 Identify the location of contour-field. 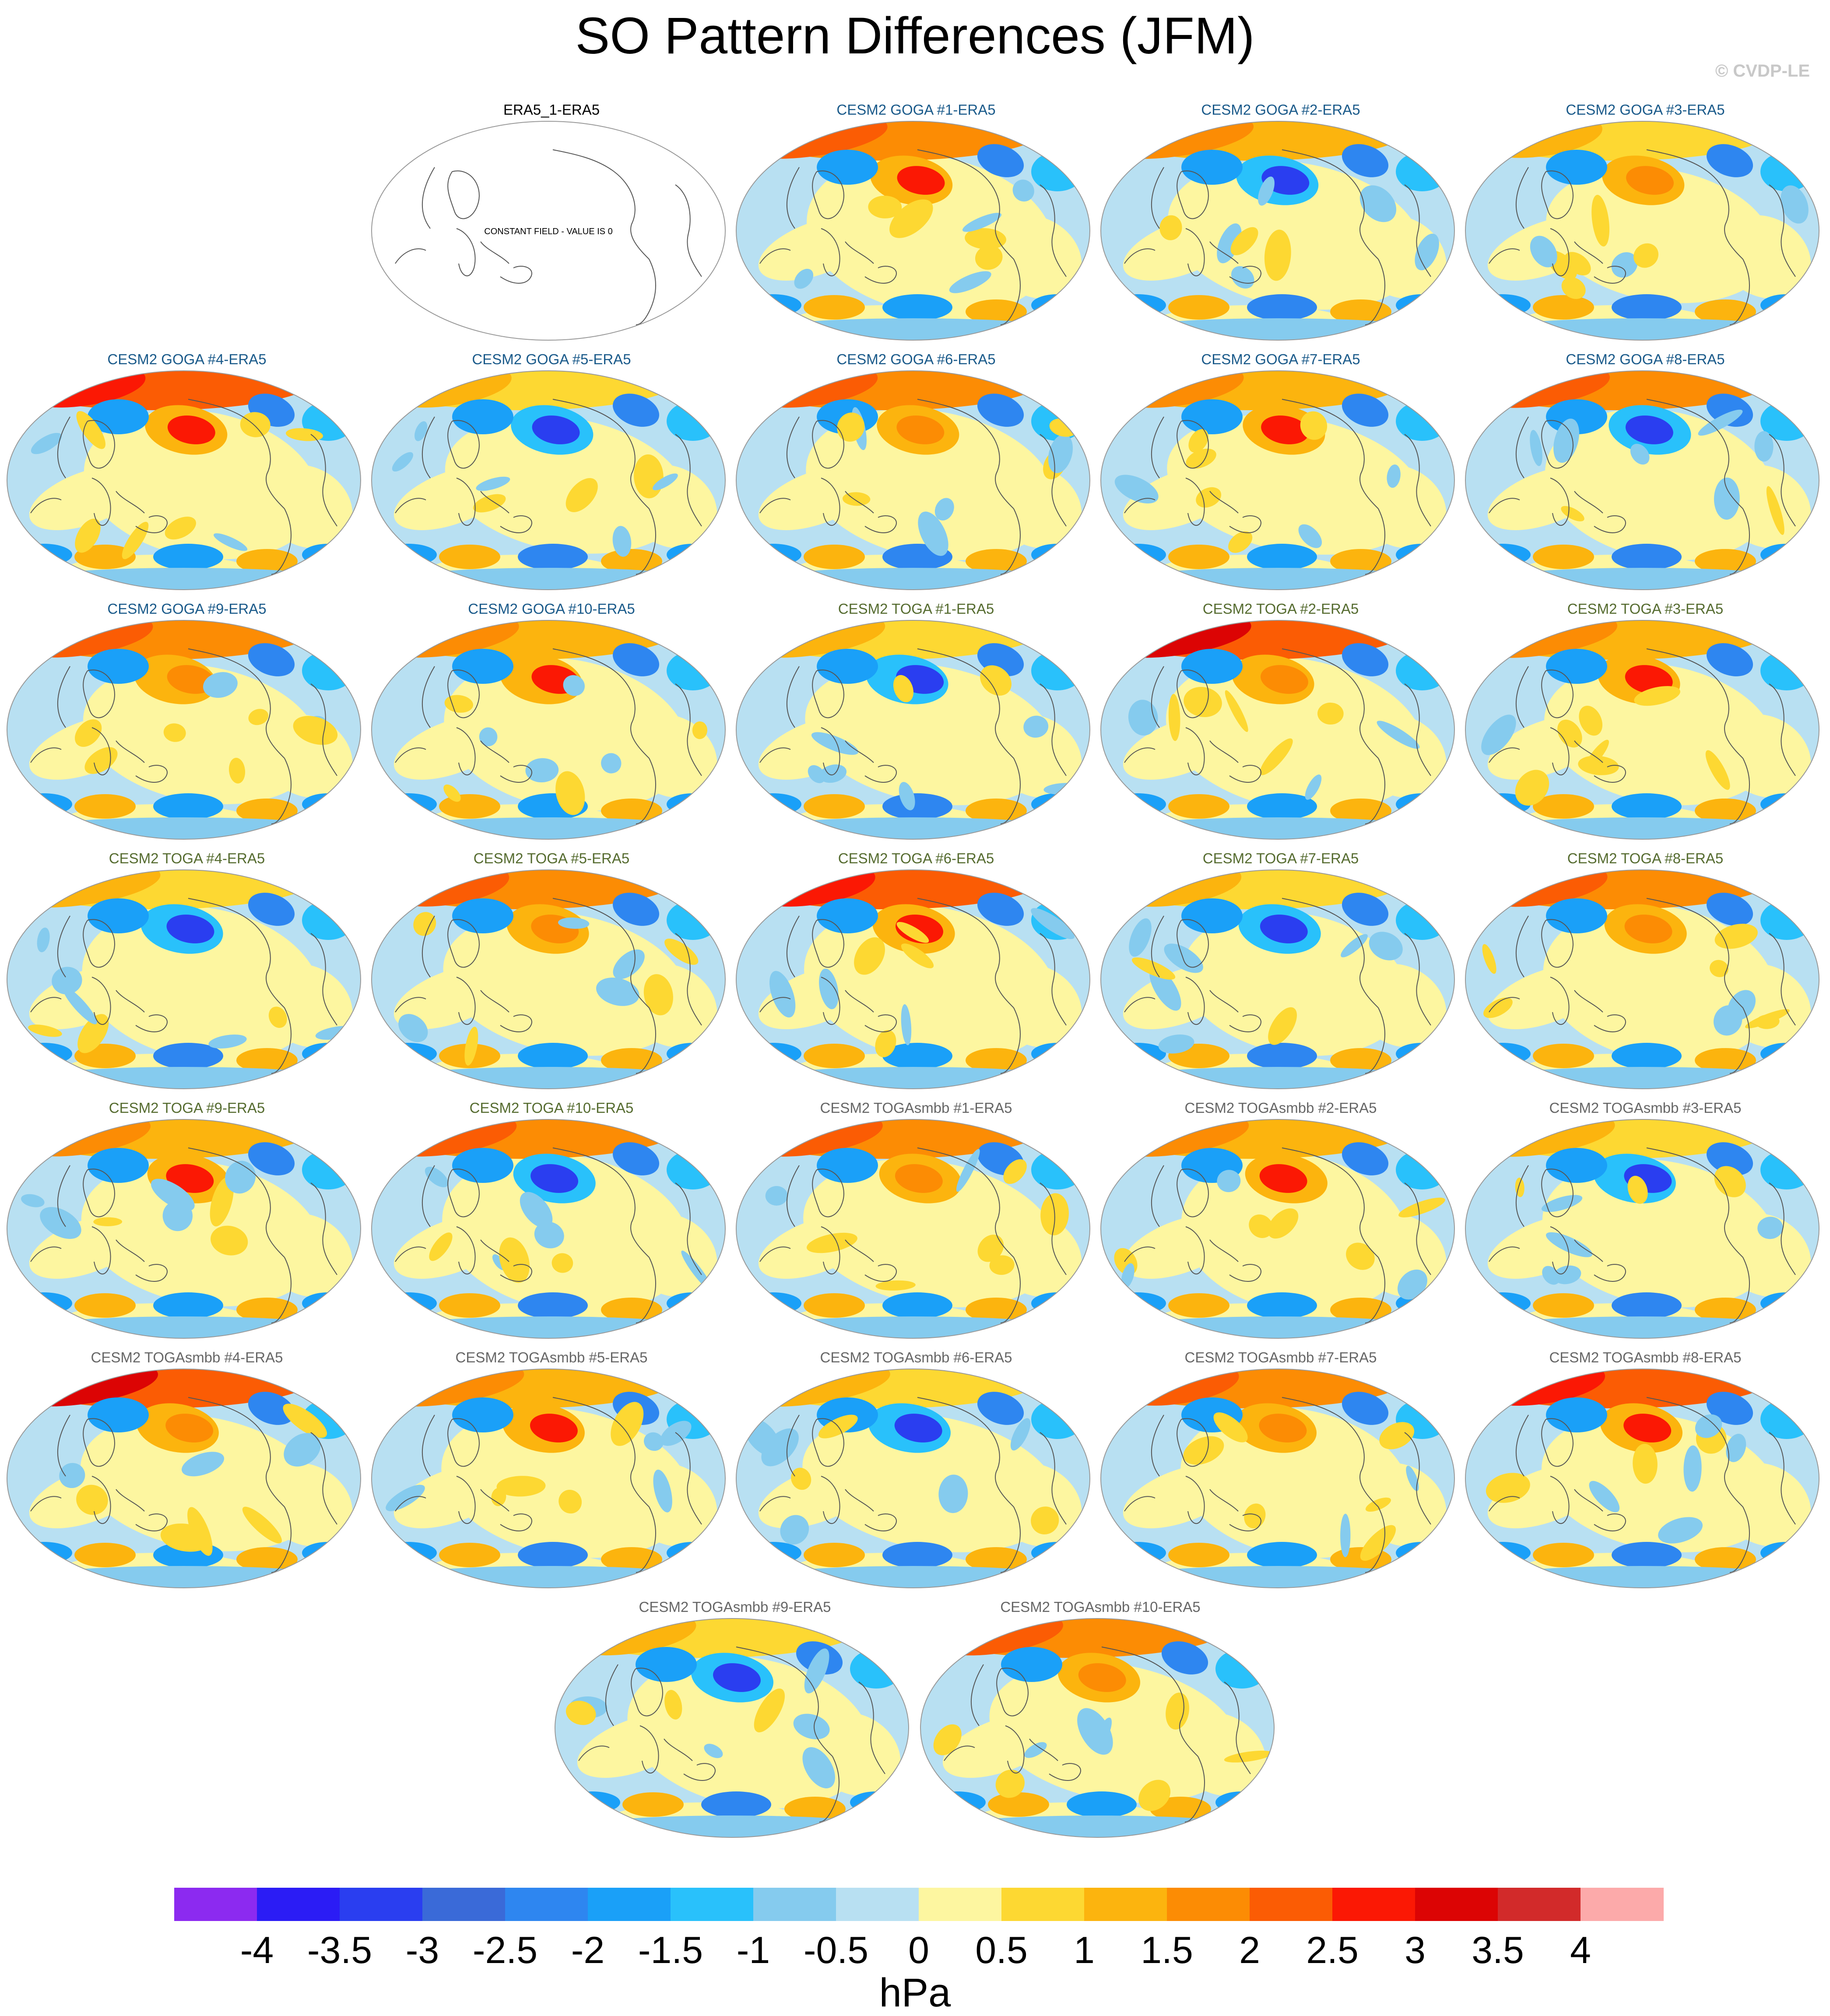
(548, 730).